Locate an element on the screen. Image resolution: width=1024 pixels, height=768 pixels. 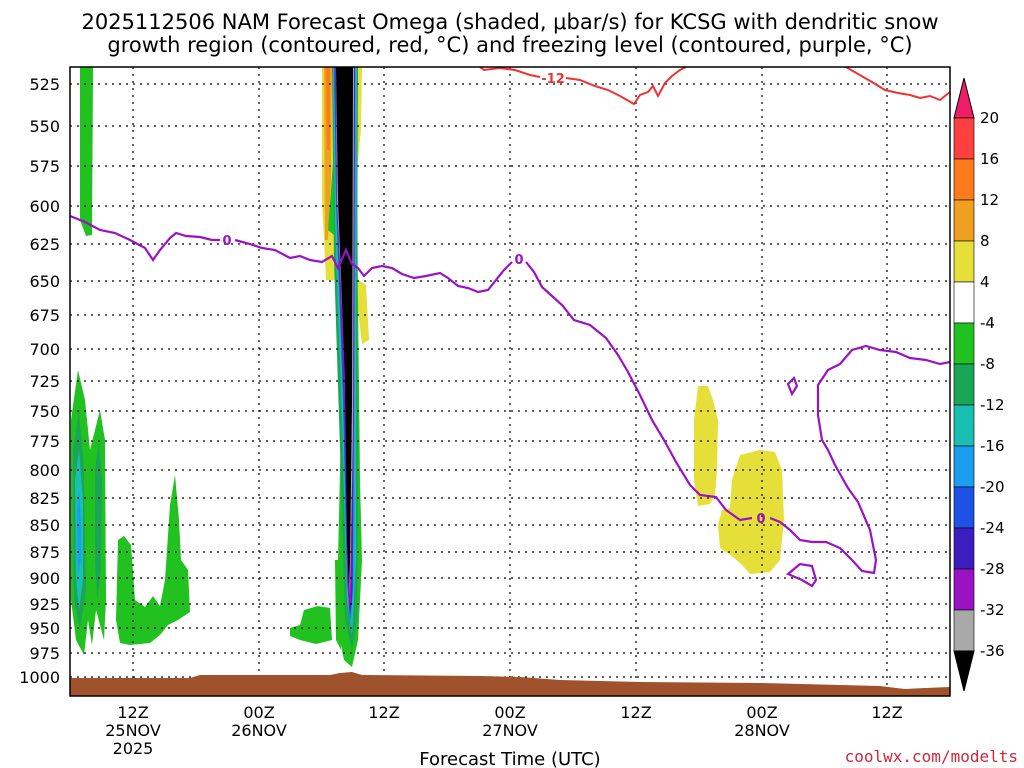
colorbar-label: 16 is located at coordinates (989, 159).